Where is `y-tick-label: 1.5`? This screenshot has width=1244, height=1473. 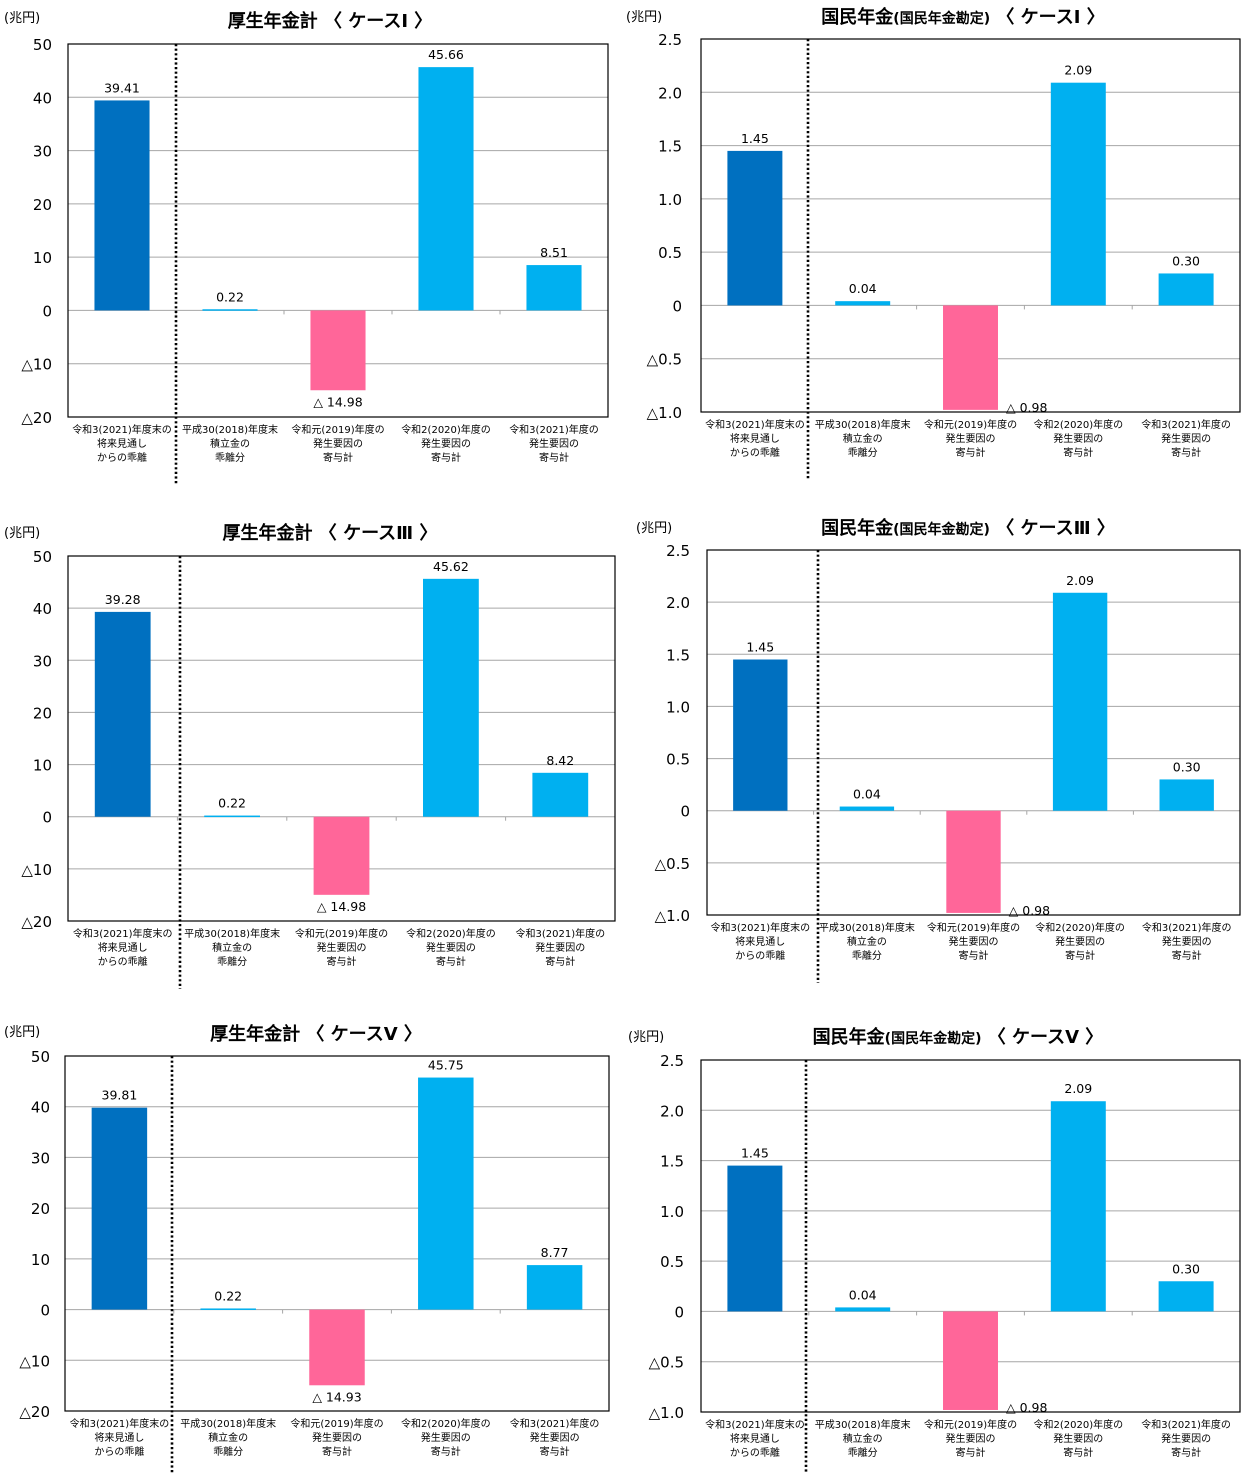 y-tick-label: 1.5 is located at coordinates (672, 1162).